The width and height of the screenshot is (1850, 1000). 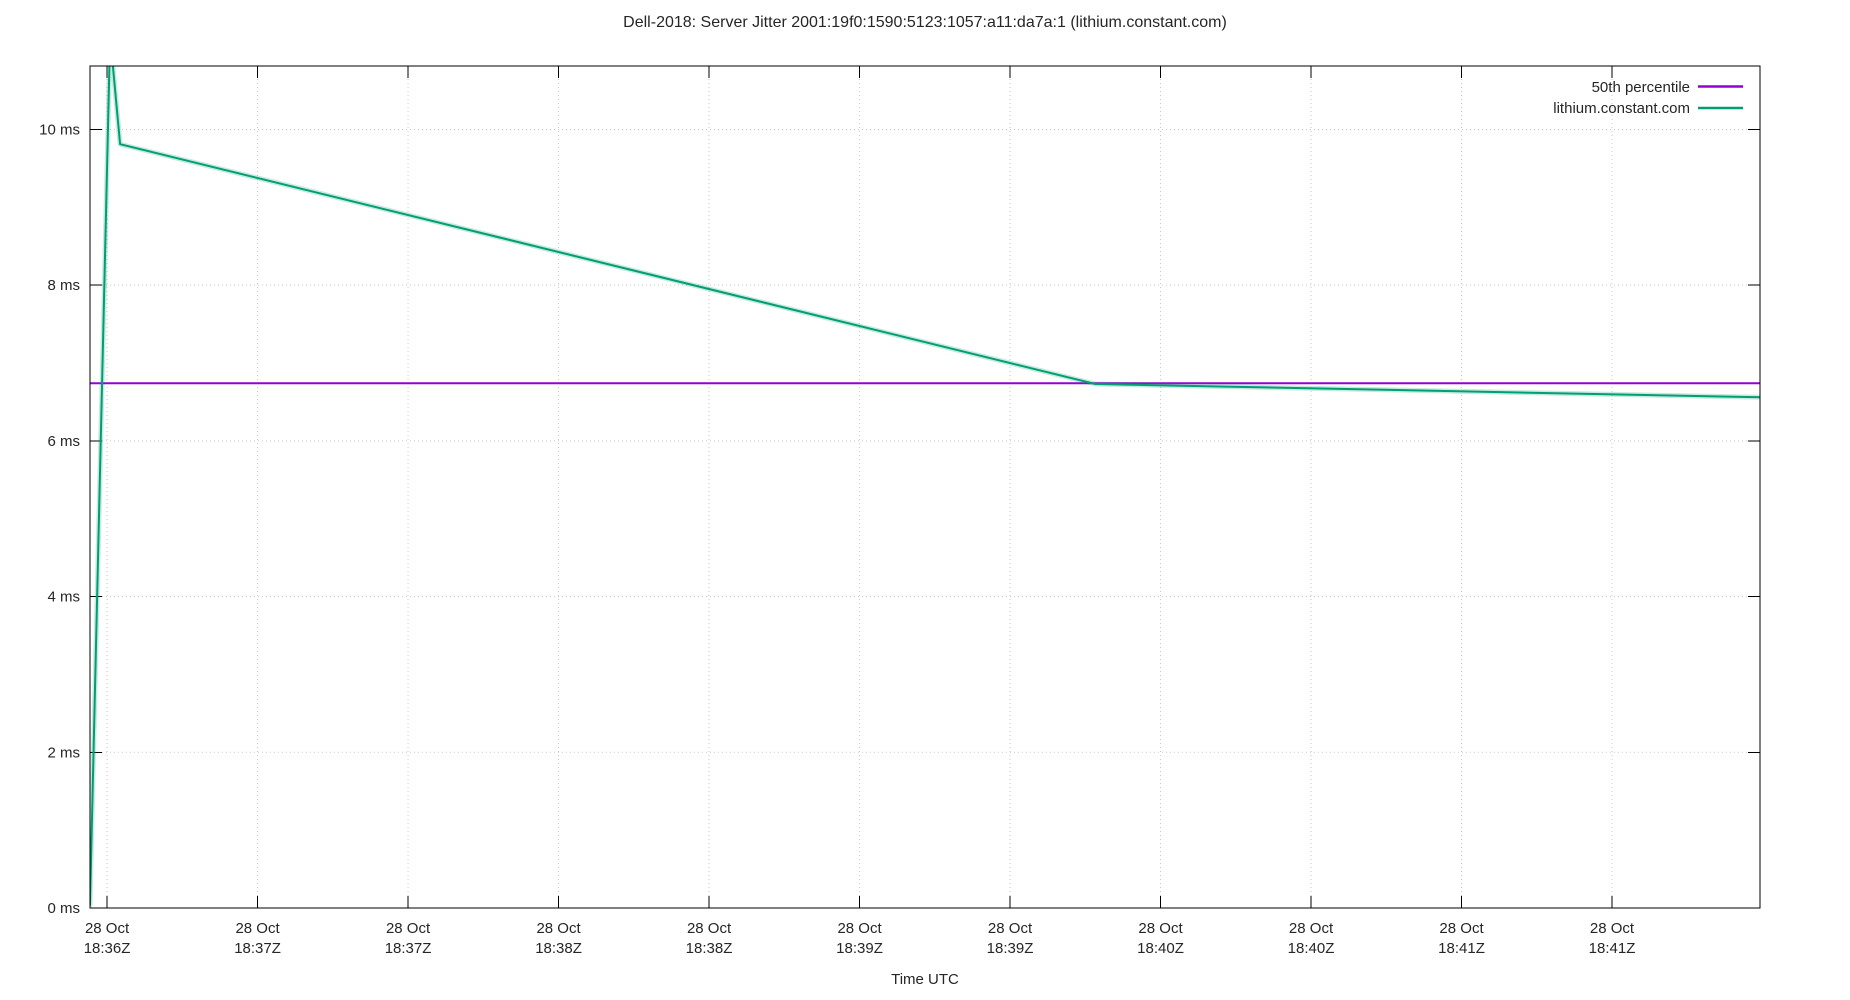 I want to click on legend-label-50th-percentile: 50th percentile, so click(x=1641, y=87).